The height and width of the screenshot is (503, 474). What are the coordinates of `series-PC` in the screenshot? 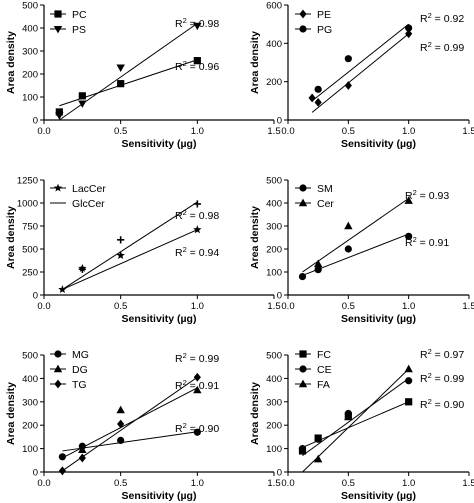 It's located at (128, 86).